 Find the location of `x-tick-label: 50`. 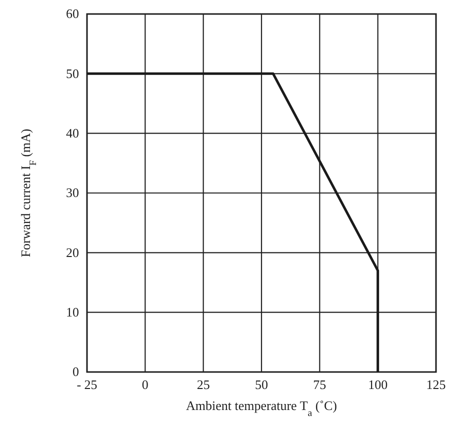

x-tick-label: 50 is located at coordinates (261, 384).